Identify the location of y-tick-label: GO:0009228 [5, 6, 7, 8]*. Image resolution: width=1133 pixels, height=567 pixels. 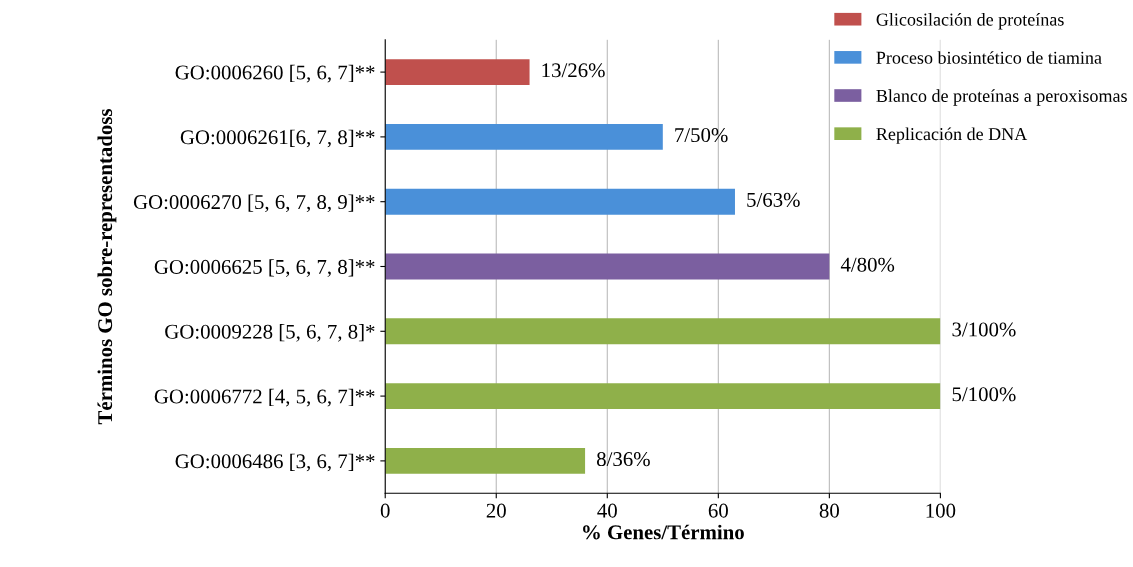
(270, 333).